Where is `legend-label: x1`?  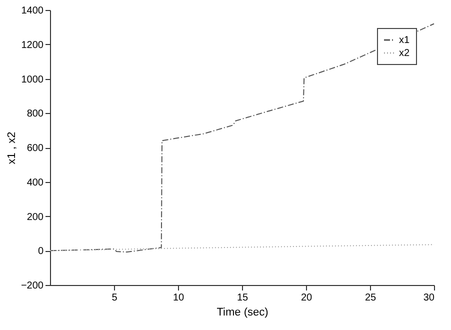
legend-label: x1 is located at coordinates (404, 40).